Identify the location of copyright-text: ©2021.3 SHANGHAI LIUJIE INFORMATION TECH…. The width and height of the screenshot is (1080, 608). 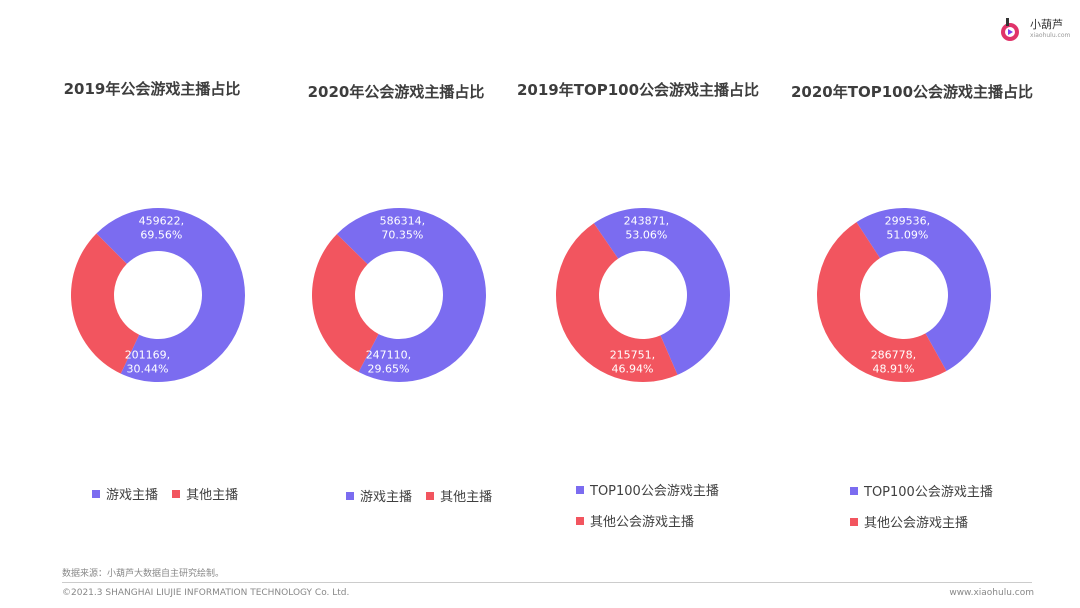
(206, 593).